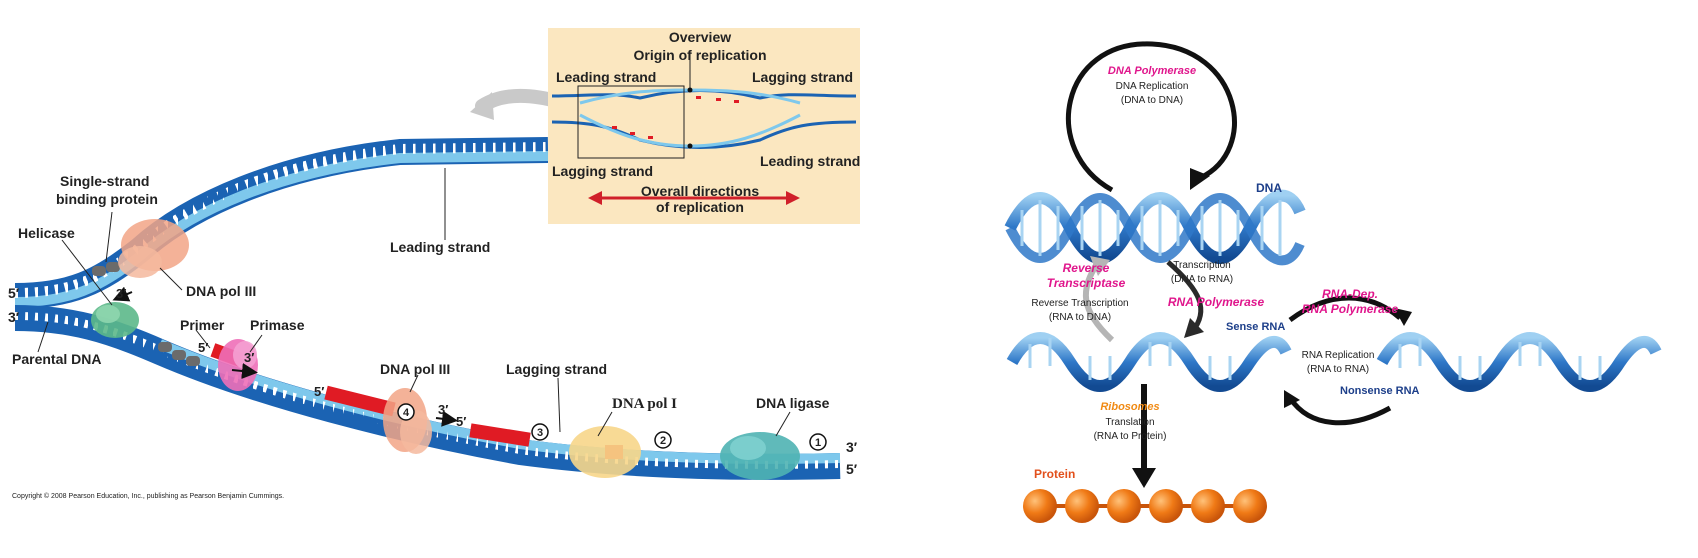  I want to click on rna-replication-arrow-bottom, so click(1339, 411).